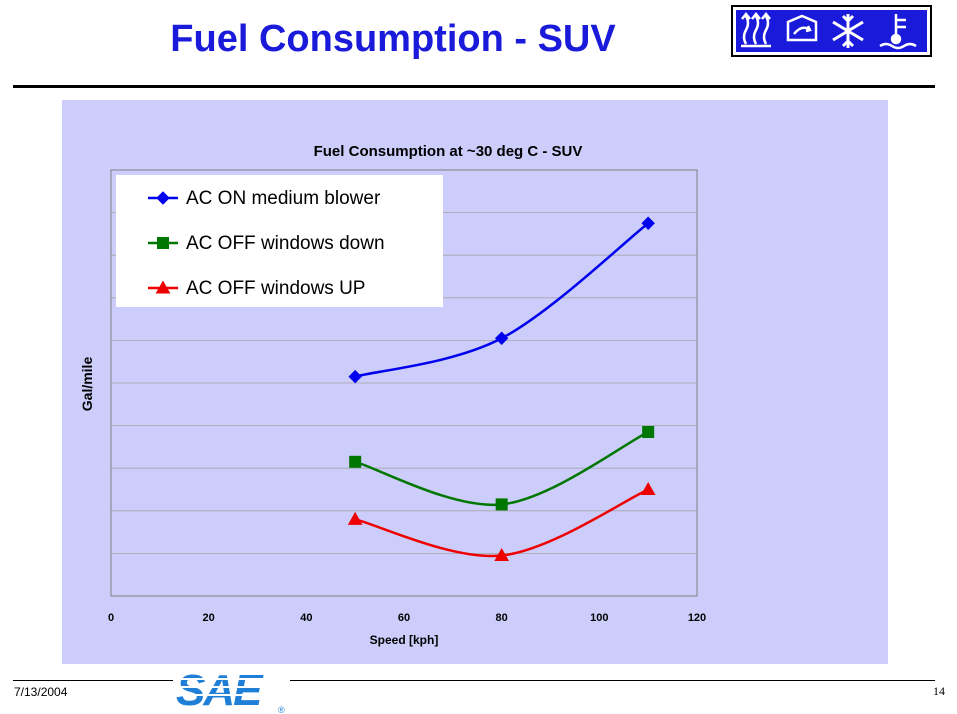  I want to click on x-axis-label: Speed [kph], so click(404, 640).